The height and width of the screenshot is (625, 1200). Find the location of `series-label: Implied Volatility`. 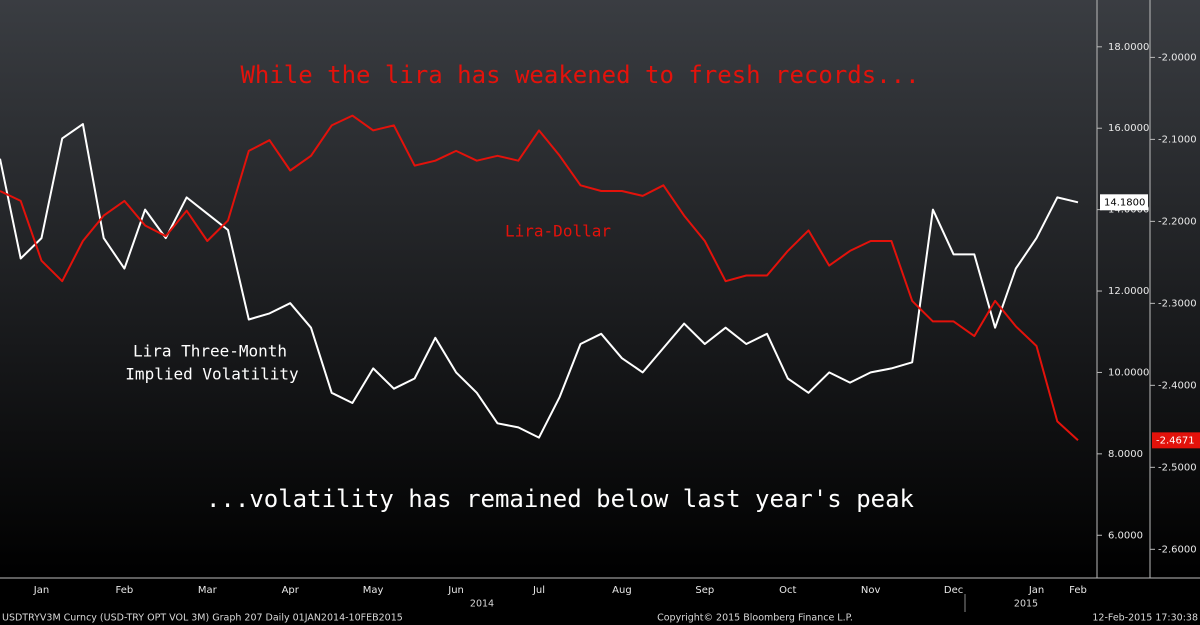

series-label: Implied Volatility is located at coordinates (212, 374).